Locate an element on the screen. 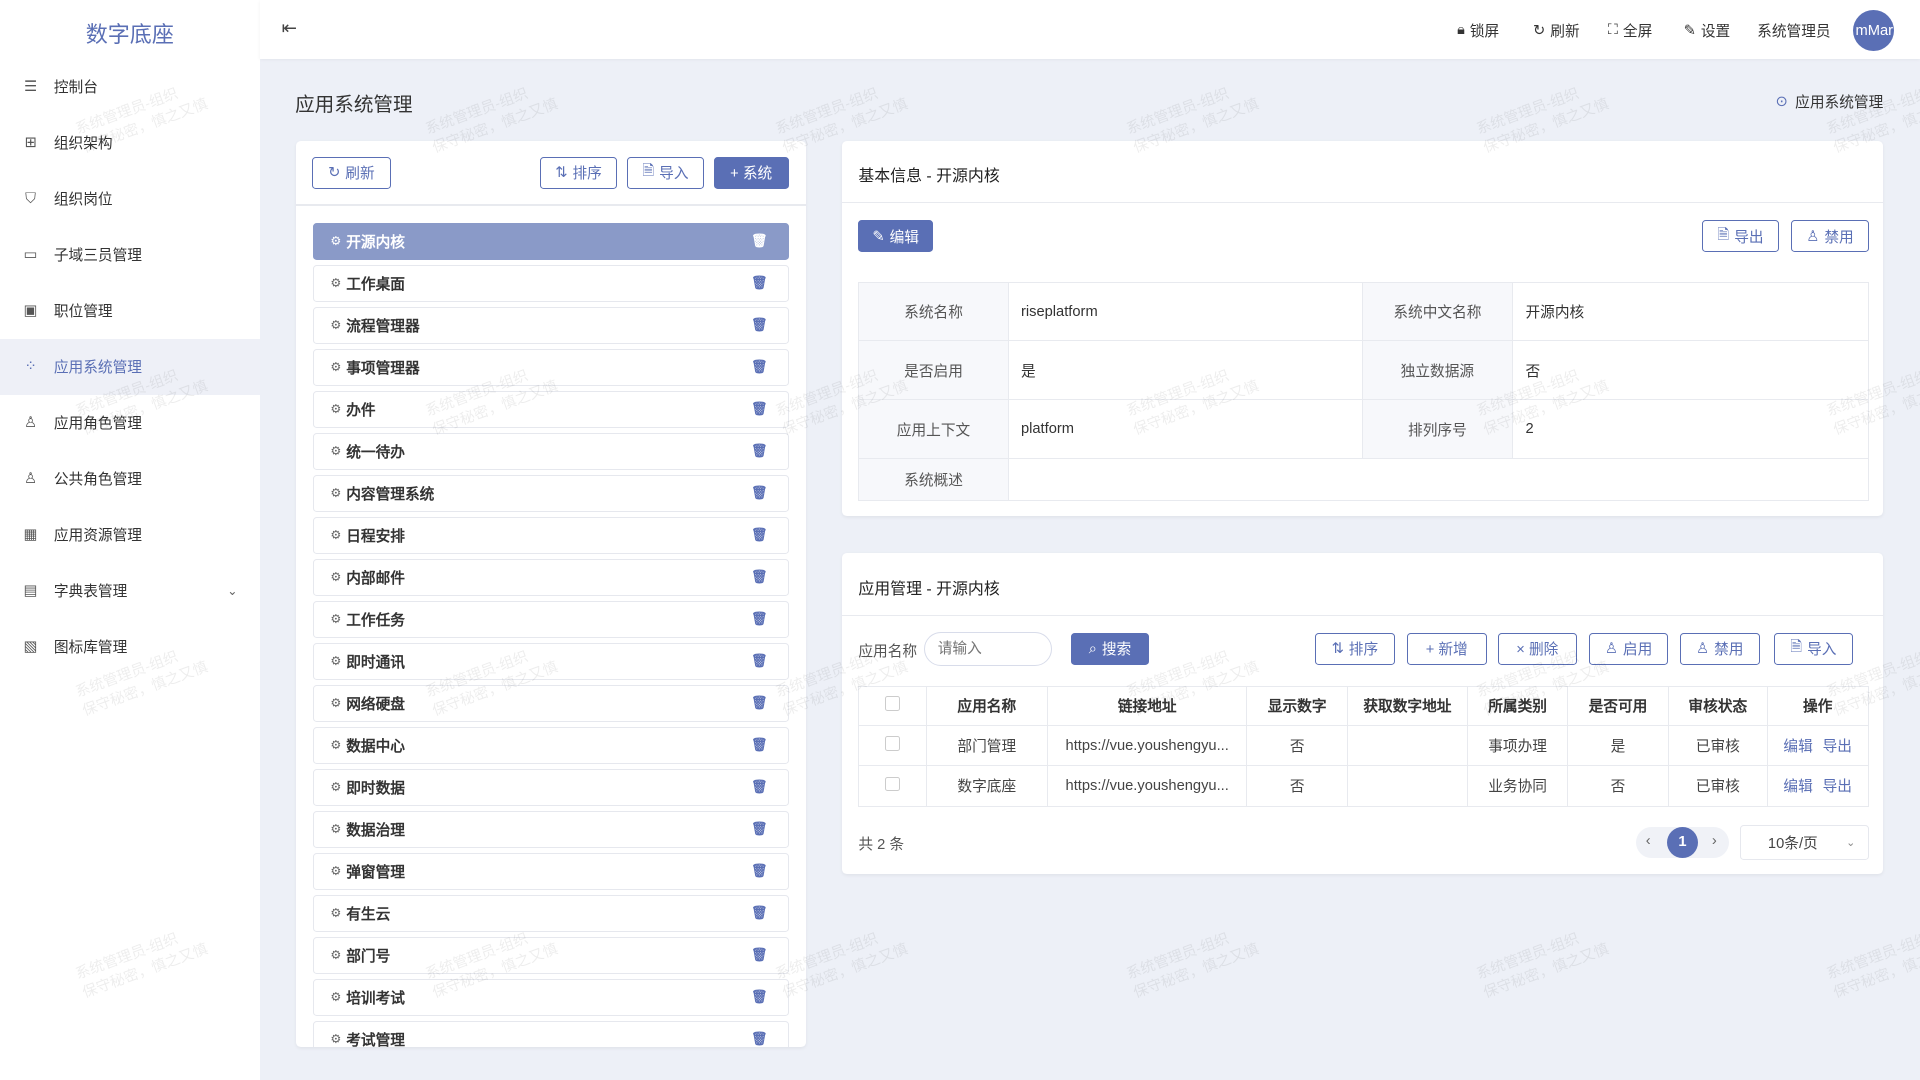 This screenshot has width=1920, height=1080. disable-app-button: ♙ 禁用 is located at coordinates (1719, 649).